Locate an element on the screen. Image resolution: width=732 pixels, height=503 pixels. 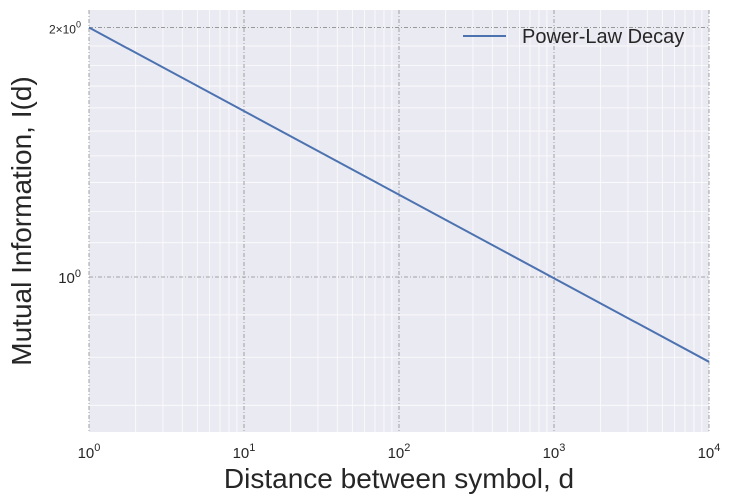
x-tick-label: 10³ is located at coordinates (554, 452).